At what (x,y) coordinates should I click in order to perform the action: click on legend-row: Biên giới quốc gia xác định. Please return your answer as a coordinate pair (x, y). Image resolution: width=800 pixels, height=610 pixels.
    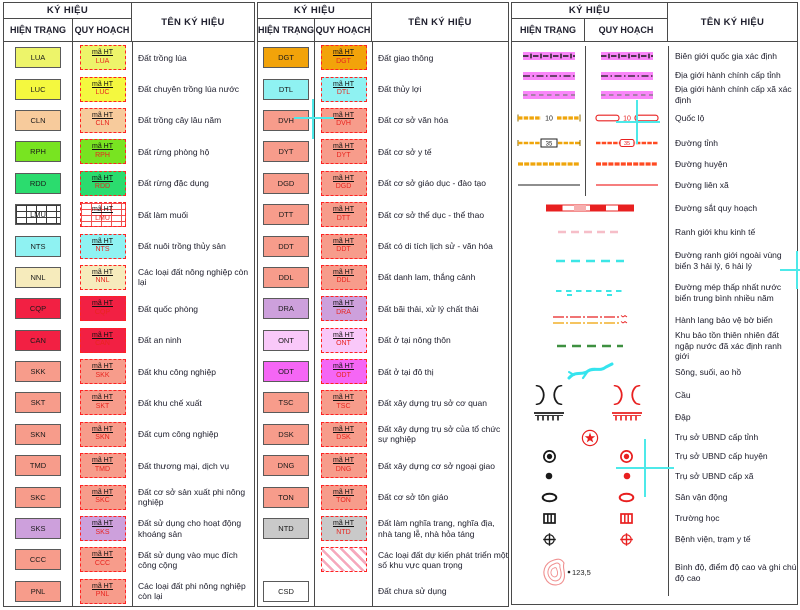
    Looking at the image, I should click on (654, 56).